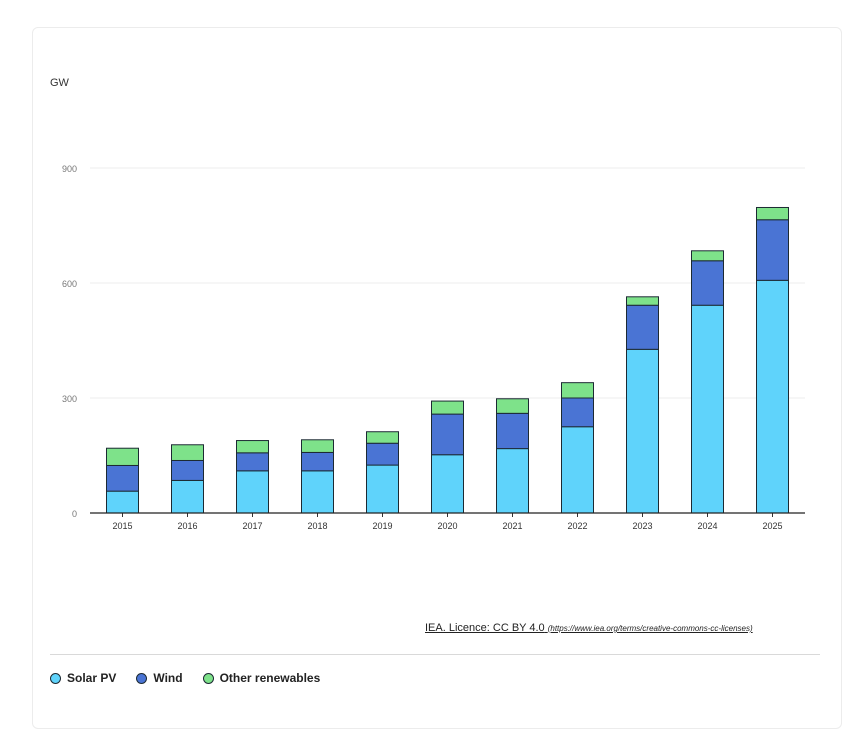 The width and height of the screenshot is (855, 729). What do you see at coordinates (92, 678) in the screenshot?
I see `legend-label-solar: Solar PV` at bounding box center [92, 678].